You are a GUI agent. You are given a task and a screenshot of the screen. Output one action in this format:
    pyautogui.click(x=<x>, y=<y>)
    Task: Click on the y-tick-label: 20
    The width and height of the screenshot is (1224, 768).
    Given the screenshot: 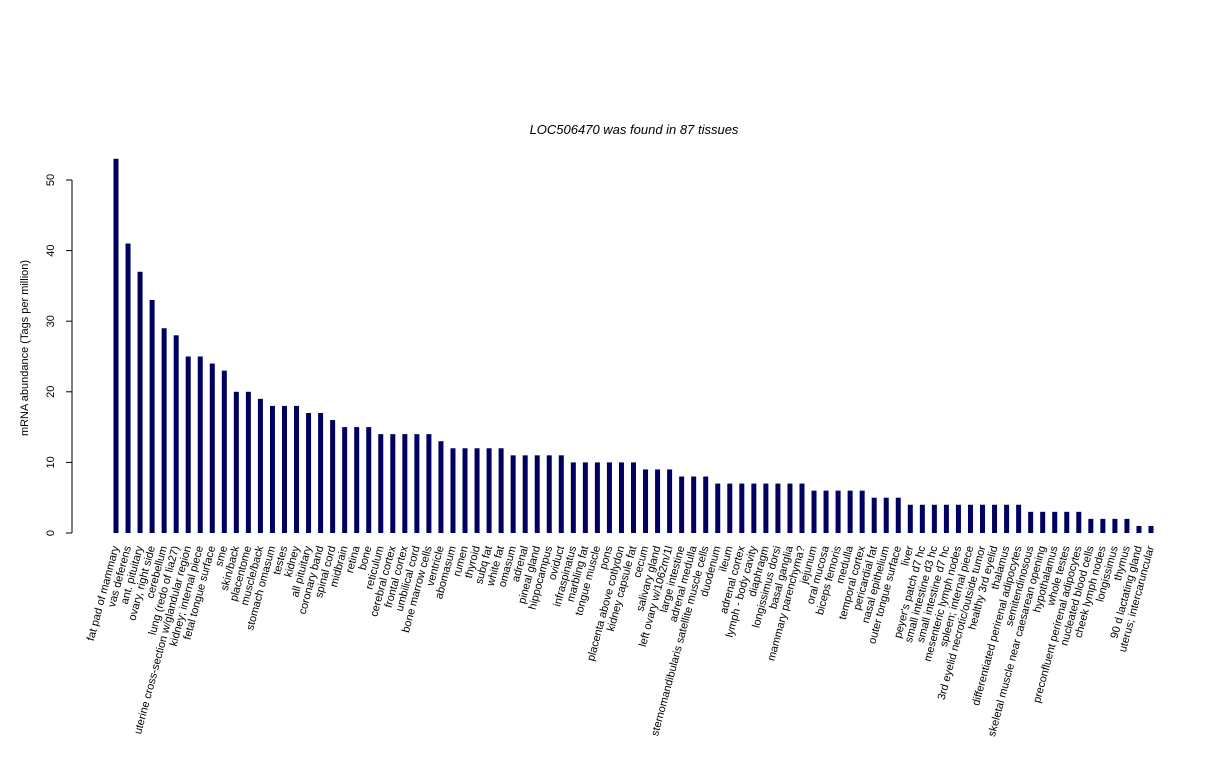 What is the action you would take?
    pyautogui.click(x=51, y=392)
    